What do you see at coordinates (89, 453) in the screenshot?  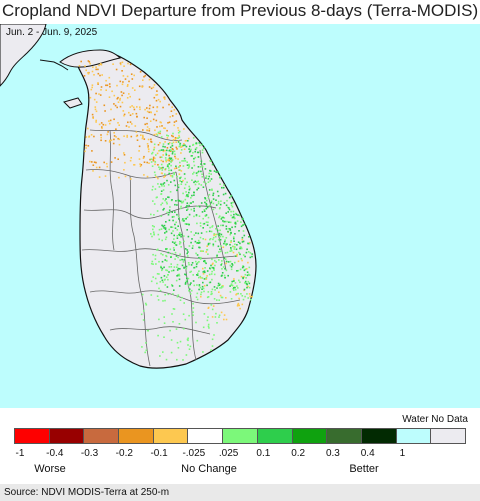 I see `legend-tick: -0.3` at bounding box center [89, 453].